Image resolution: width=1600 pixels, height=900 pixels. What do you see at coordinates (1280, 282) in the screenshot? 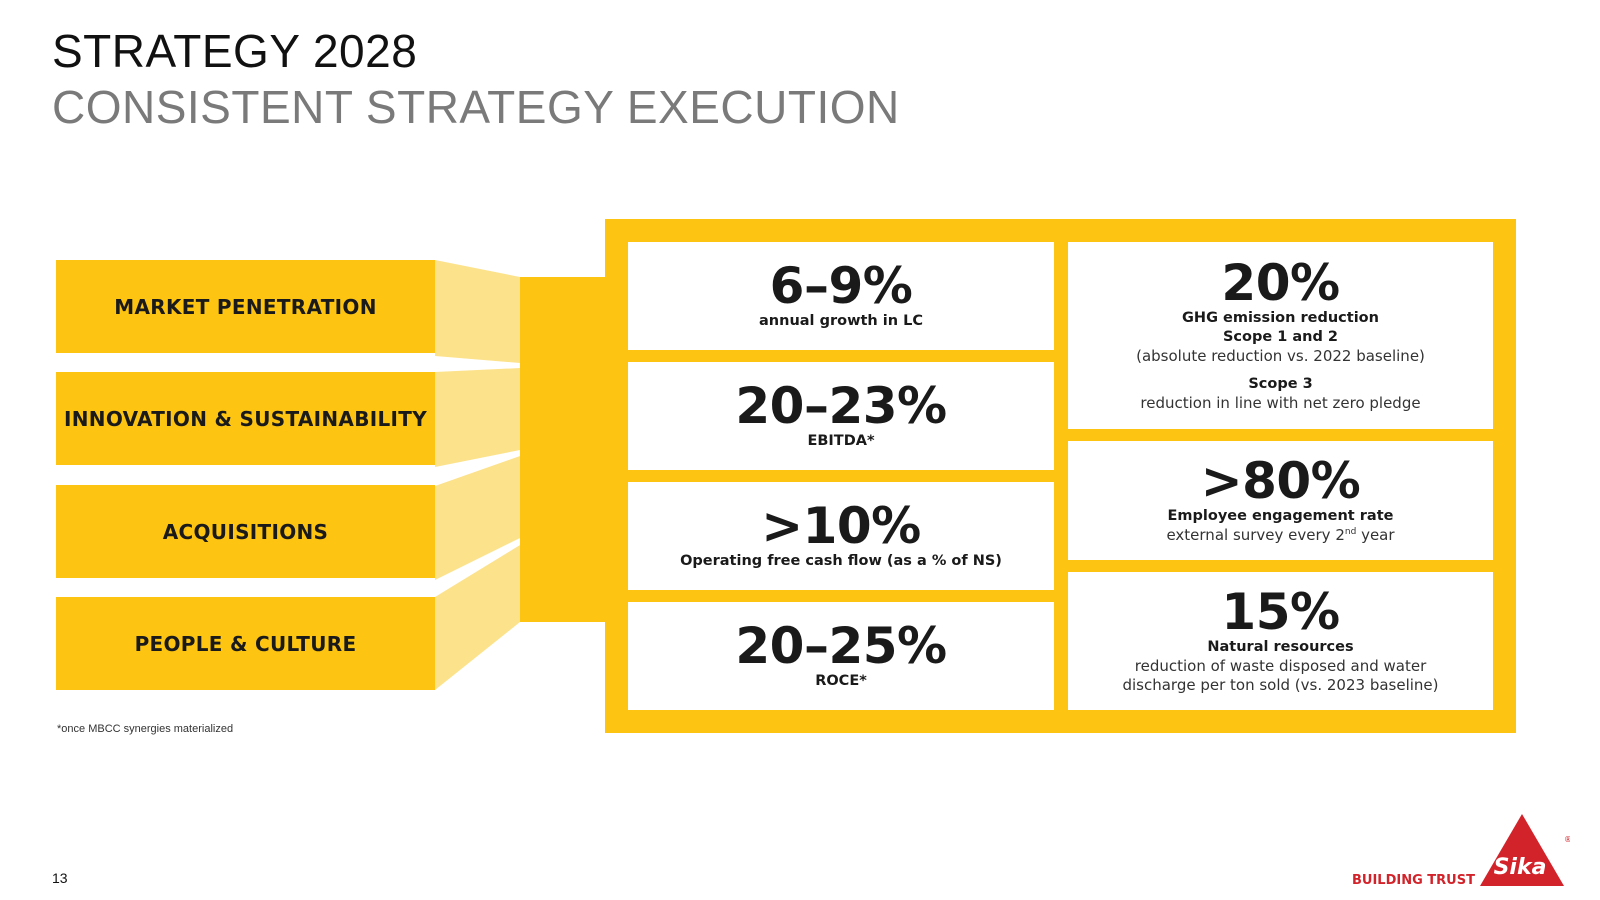
I see `target-value: 20%` at bounding box center [1280, 282].